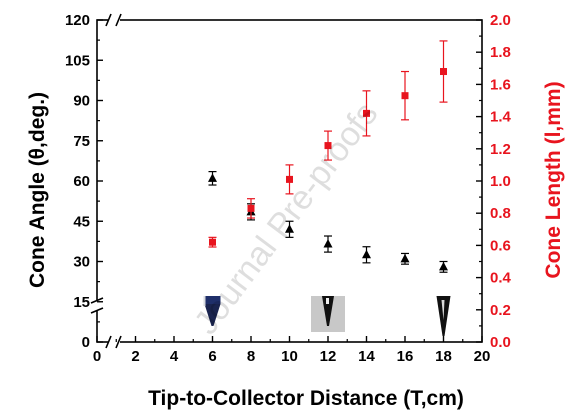 The width and height of the screenshot is (576, 417). Describe the element at coordinates (482, 356) in the screenshot. I see `x-tick-label: 20` at that location.